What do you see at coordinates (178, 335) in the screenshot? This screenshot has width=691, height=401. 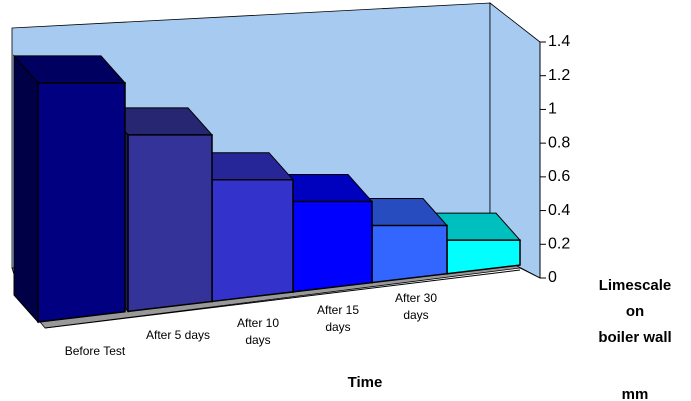 I see `x-tick-label: After 5 days` at bounding box center [178, 335].